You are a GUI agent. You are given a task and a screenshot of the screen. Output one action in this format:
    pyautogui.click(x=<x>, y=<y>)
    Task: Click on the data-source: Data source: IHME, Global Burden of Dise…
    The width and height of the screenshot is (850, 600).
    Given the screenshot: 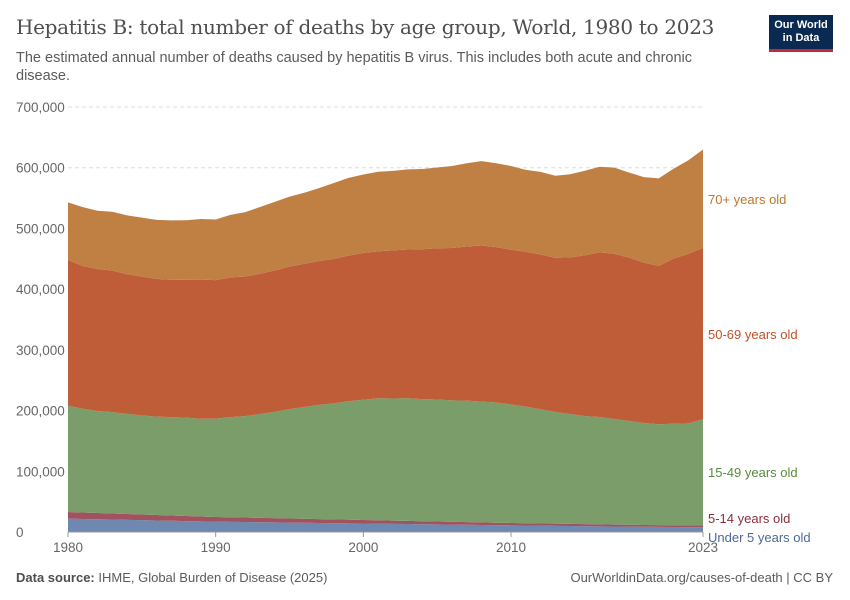 What is the action you would take?
    pyautogui.click(x=172, y=577)
    